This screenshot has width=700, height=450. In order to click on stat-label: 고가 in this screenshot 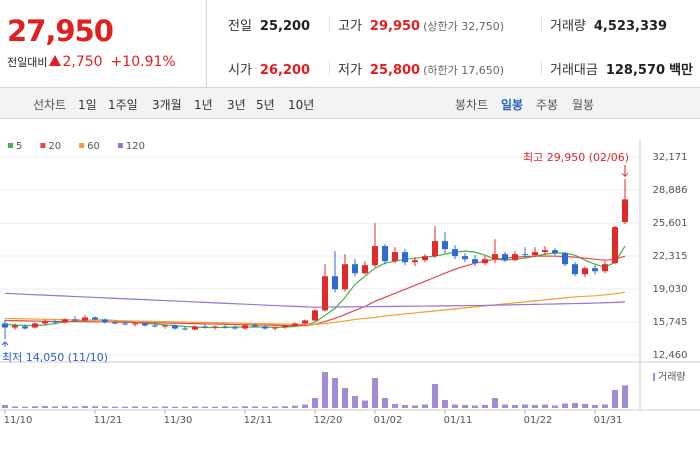, I will do `click(350, 26)`.